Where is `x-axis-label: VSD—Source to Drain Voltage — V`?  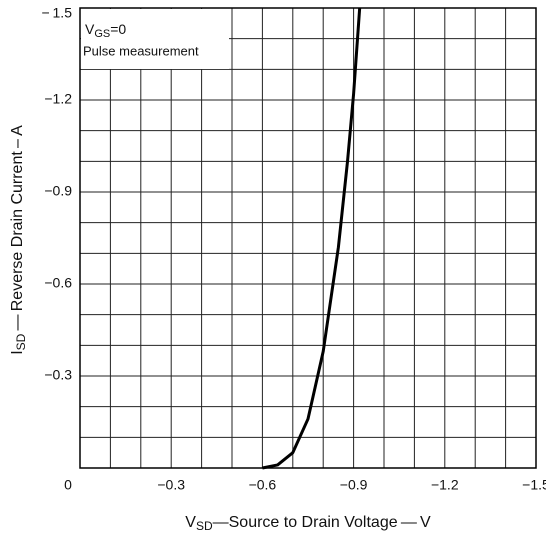
x-axis-label: VSD—Source to Drain Voltage — V is located at coordinates (308, 523).